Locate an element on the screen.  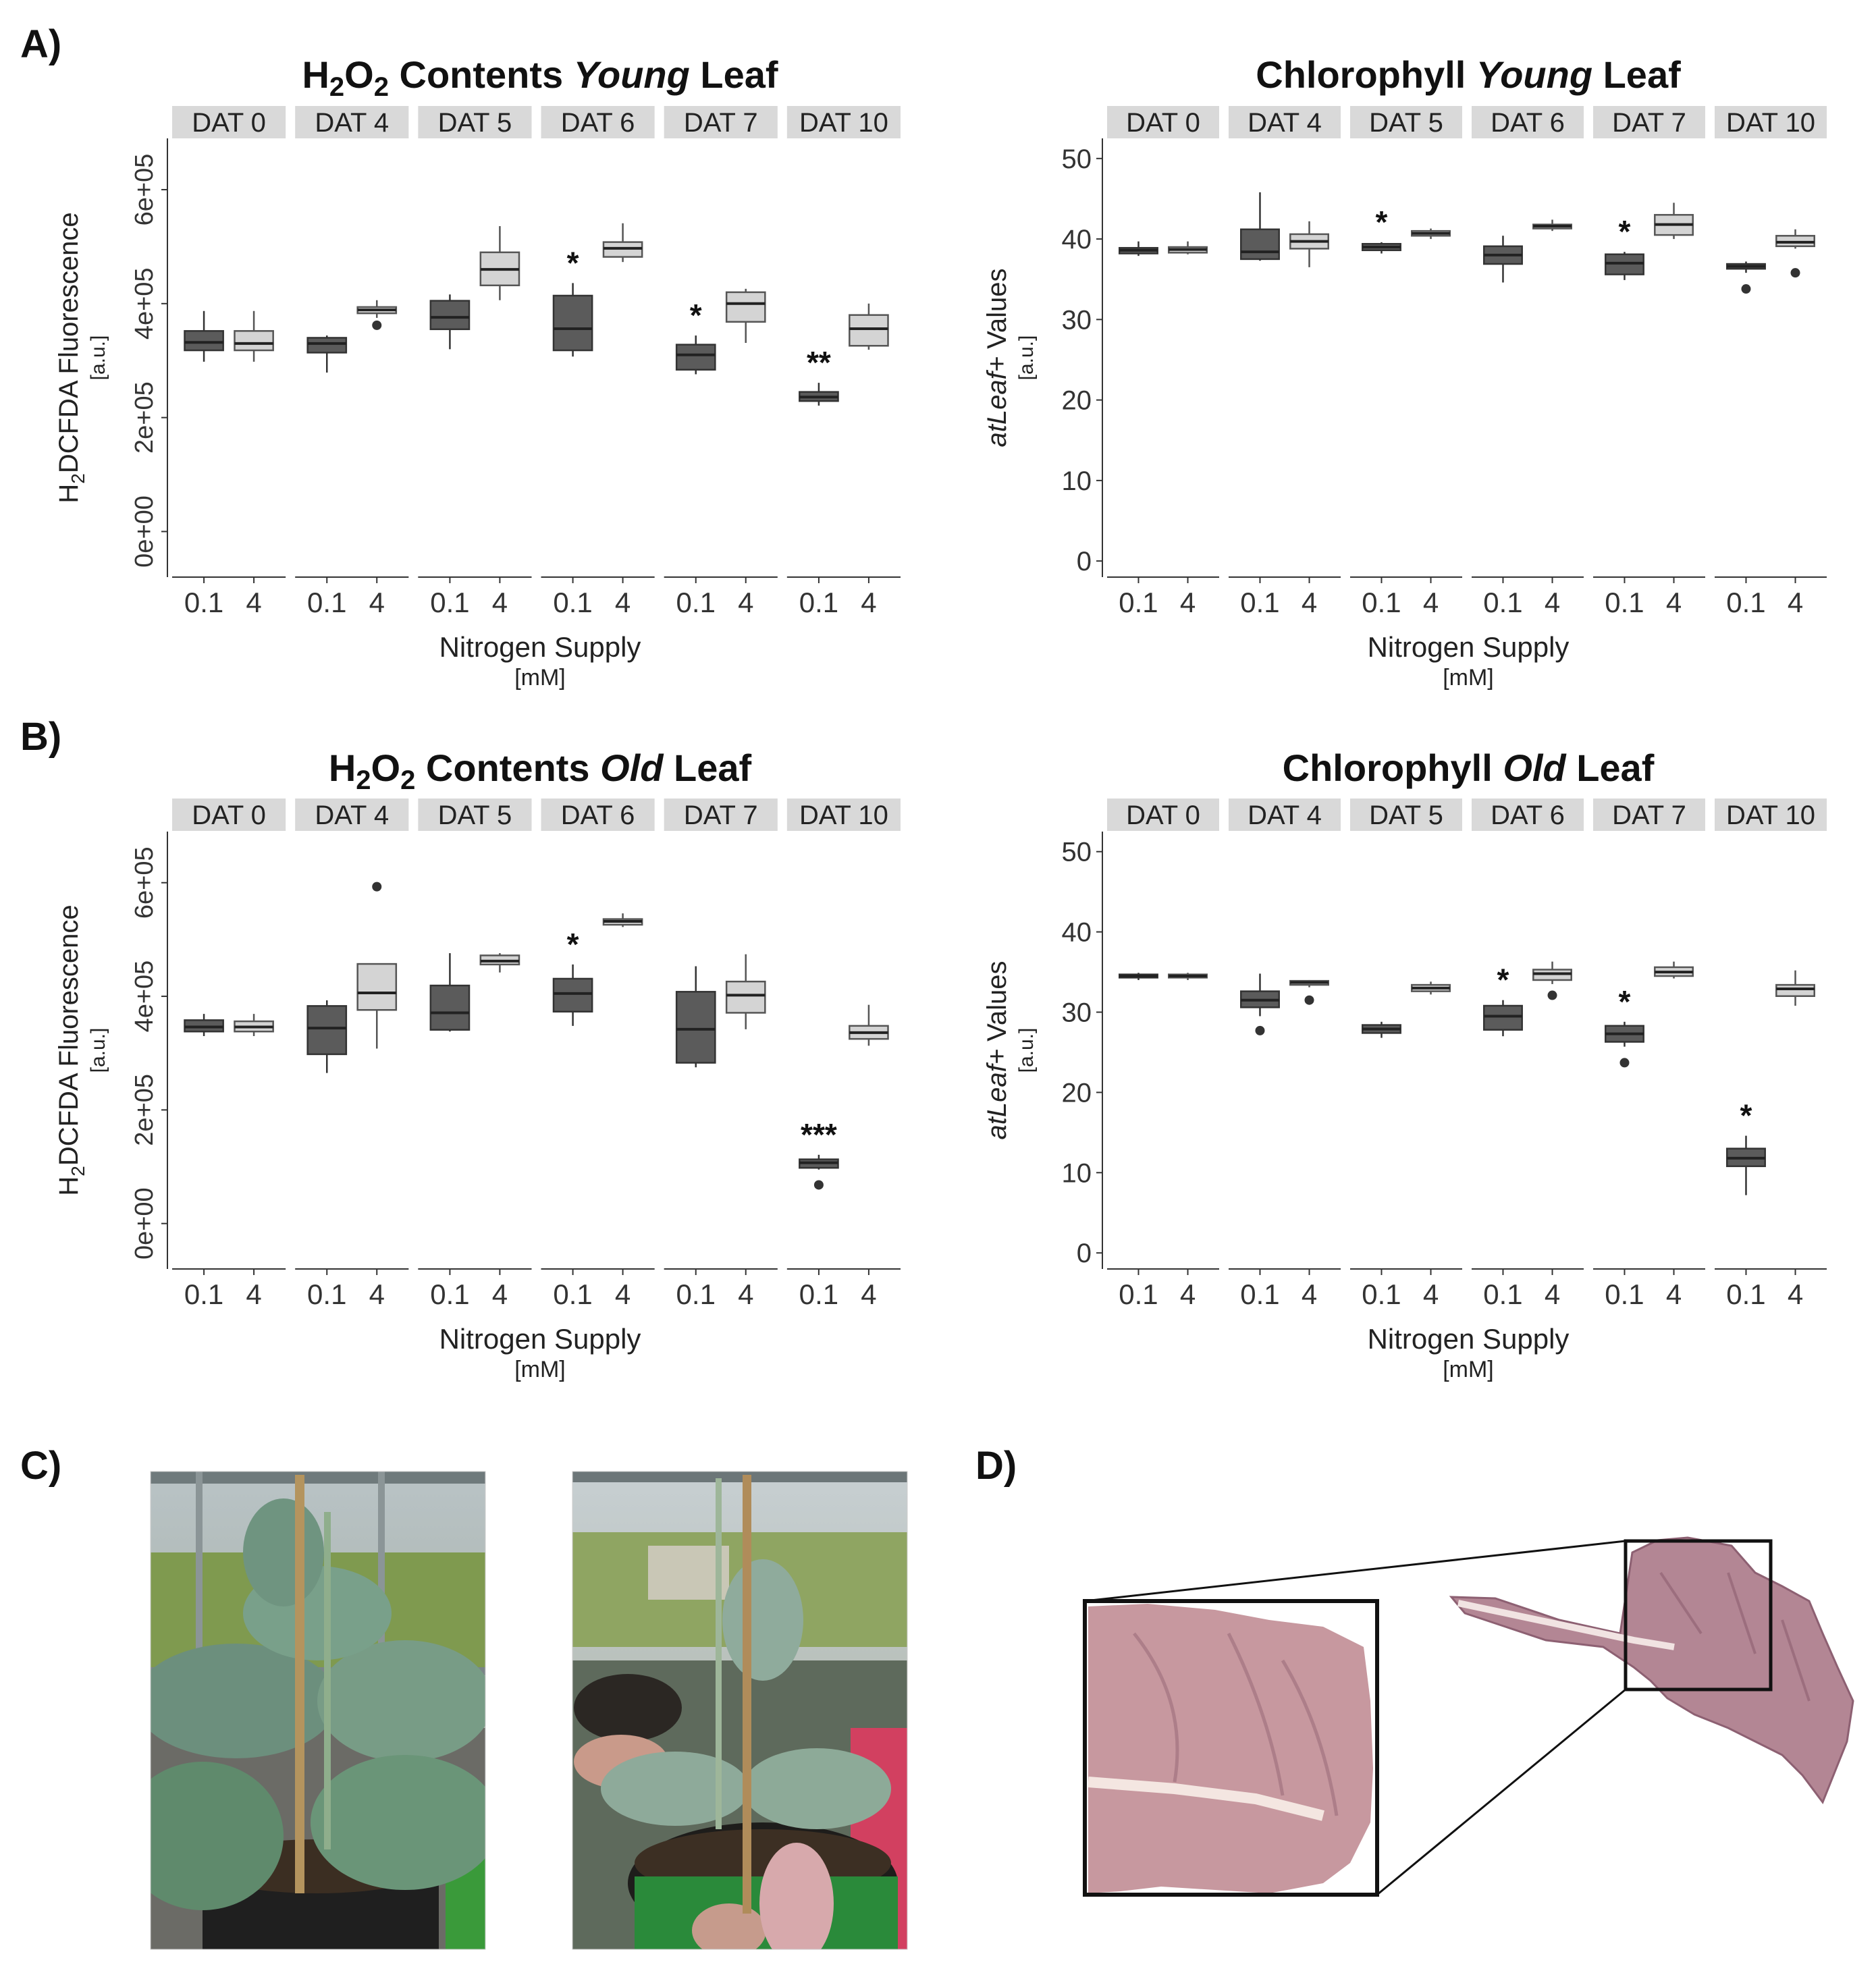
panel-label-d: D) is located at coordinates (996, 1466).